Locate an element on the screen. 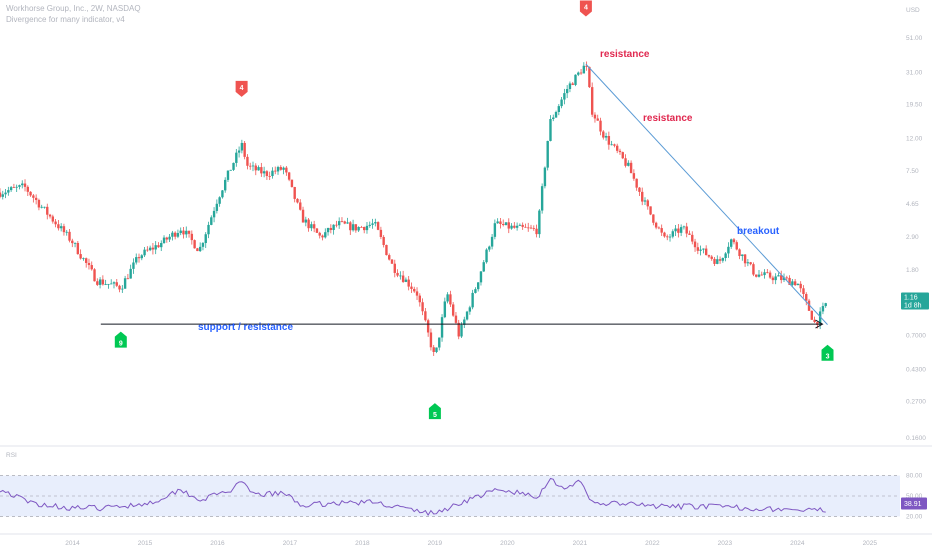 Image resolution: width=932 pixels, height=550 pixels. support-resistance-label: support / resistance is located at coordinates (245, 327).